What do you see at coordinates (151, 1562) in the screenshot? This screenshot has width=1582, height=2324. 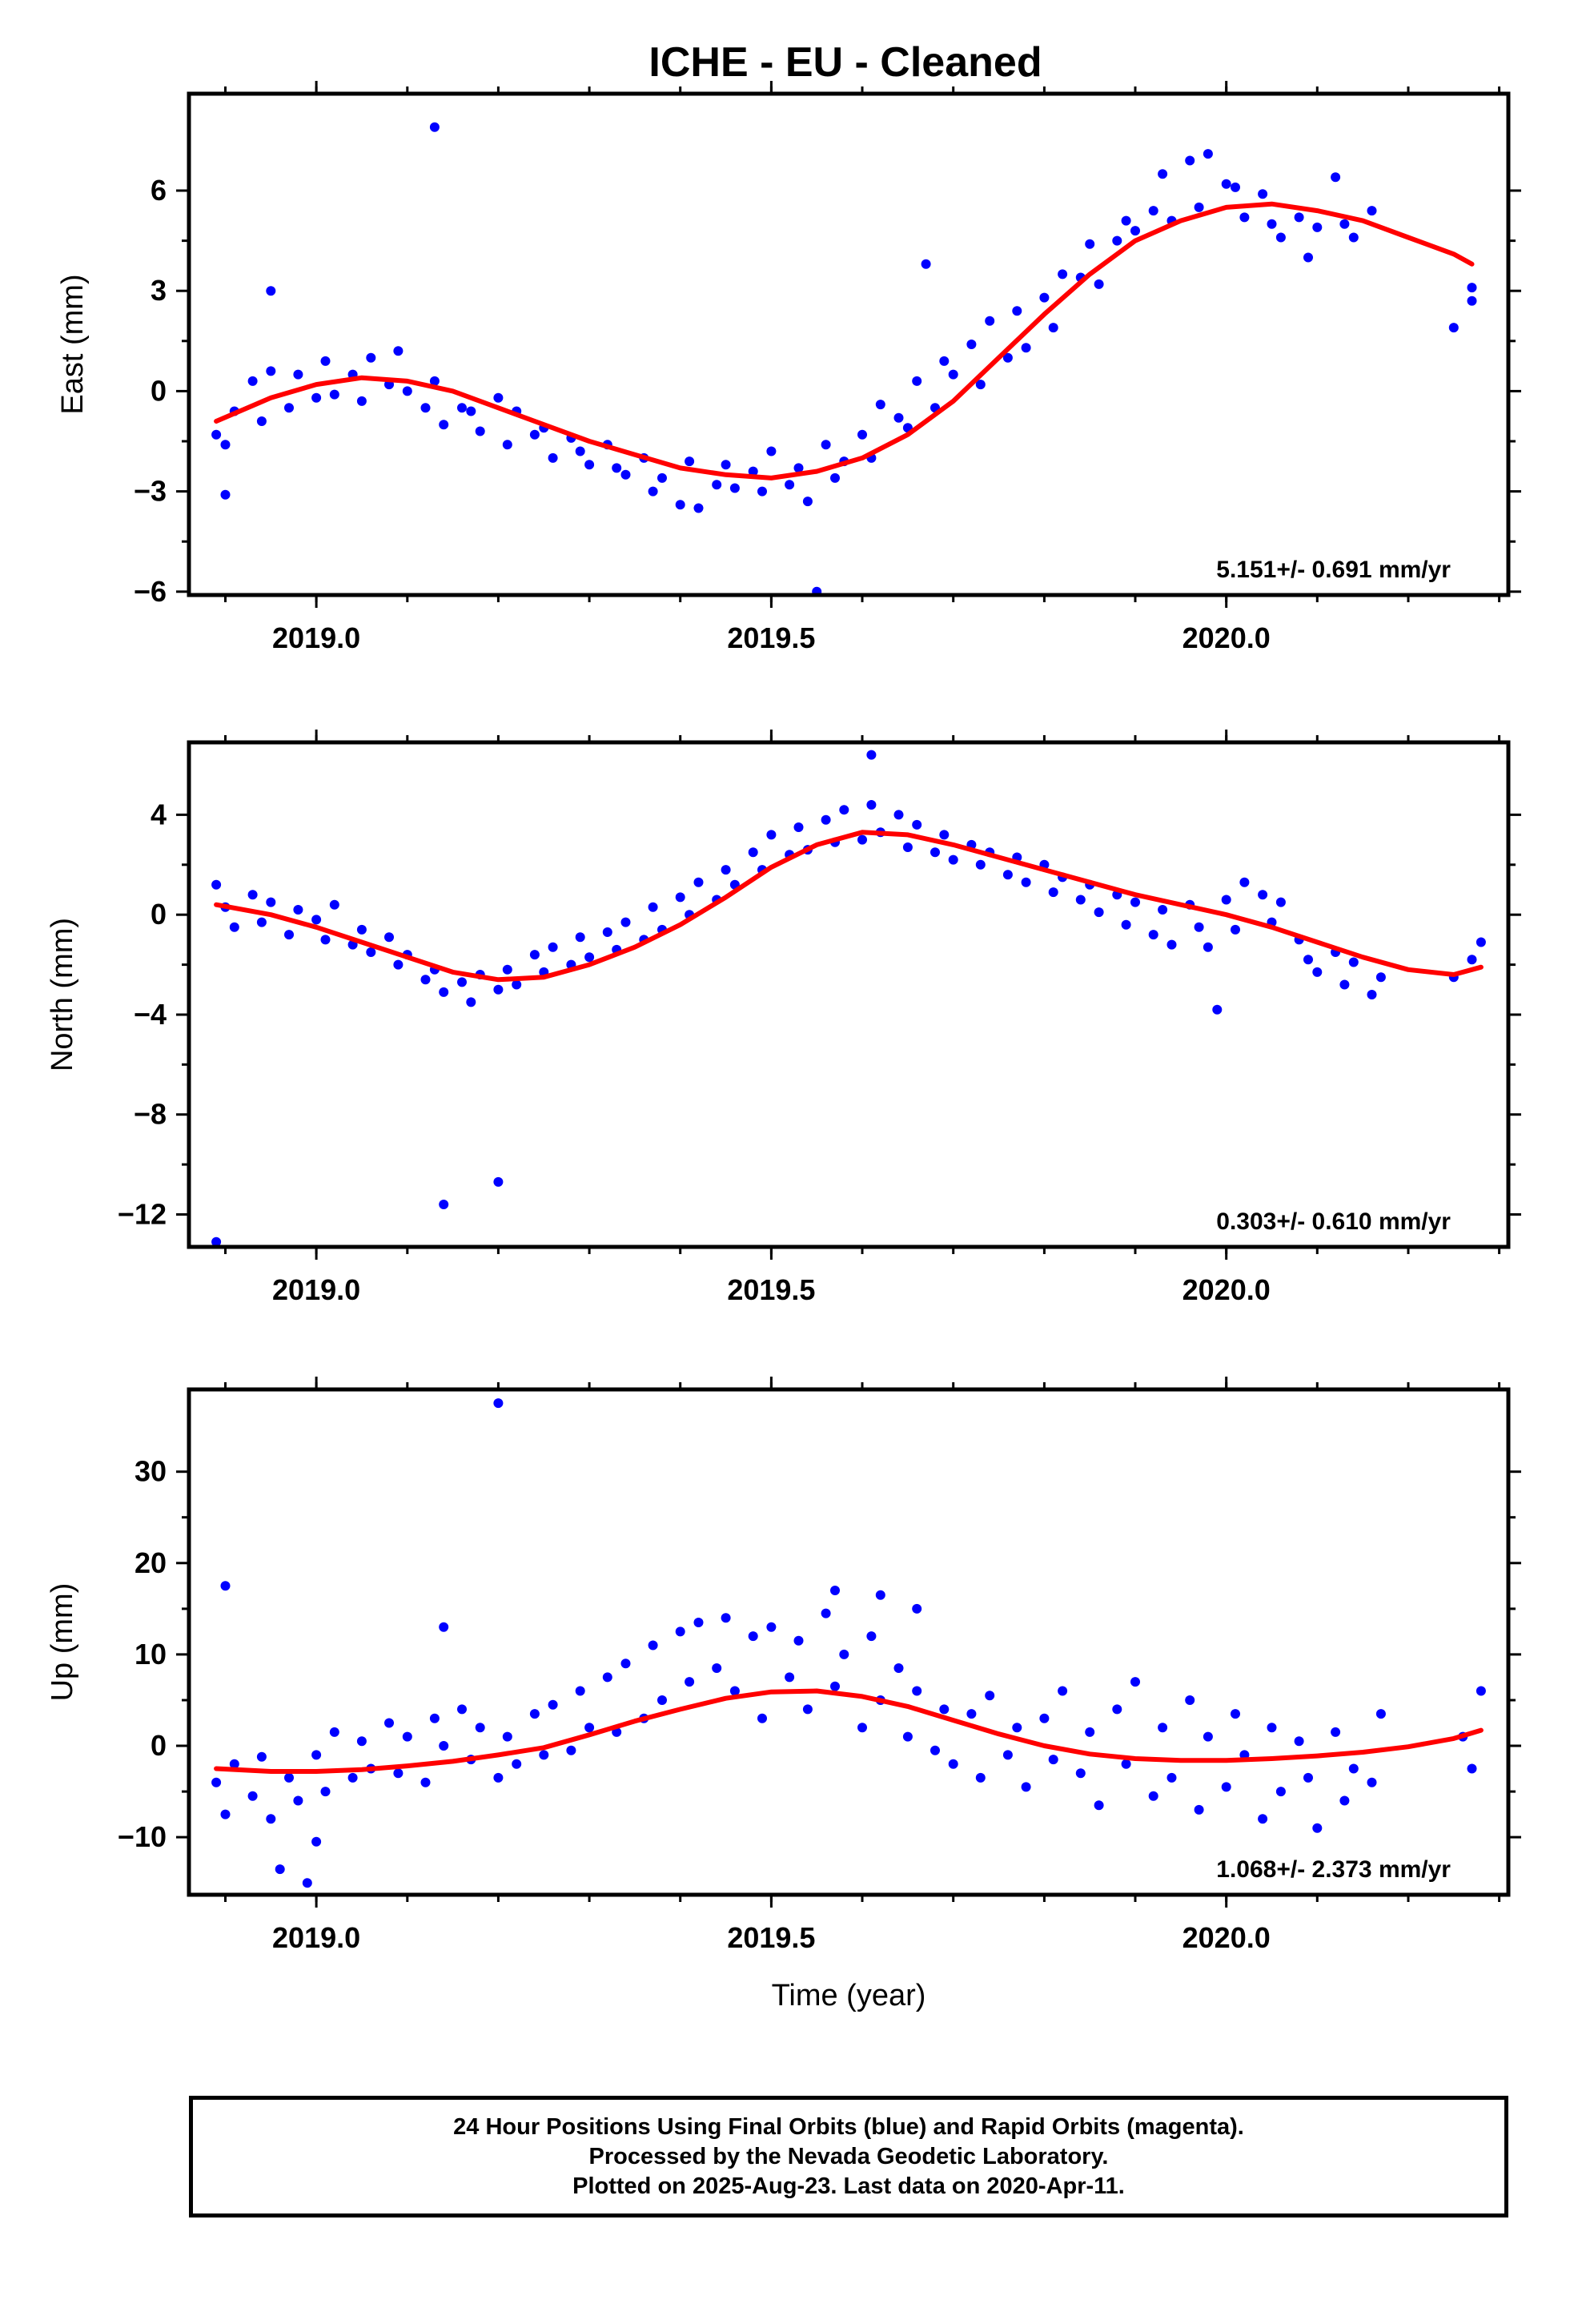 I see `y-tick-label: 20` at bounding box center [151, 1562].